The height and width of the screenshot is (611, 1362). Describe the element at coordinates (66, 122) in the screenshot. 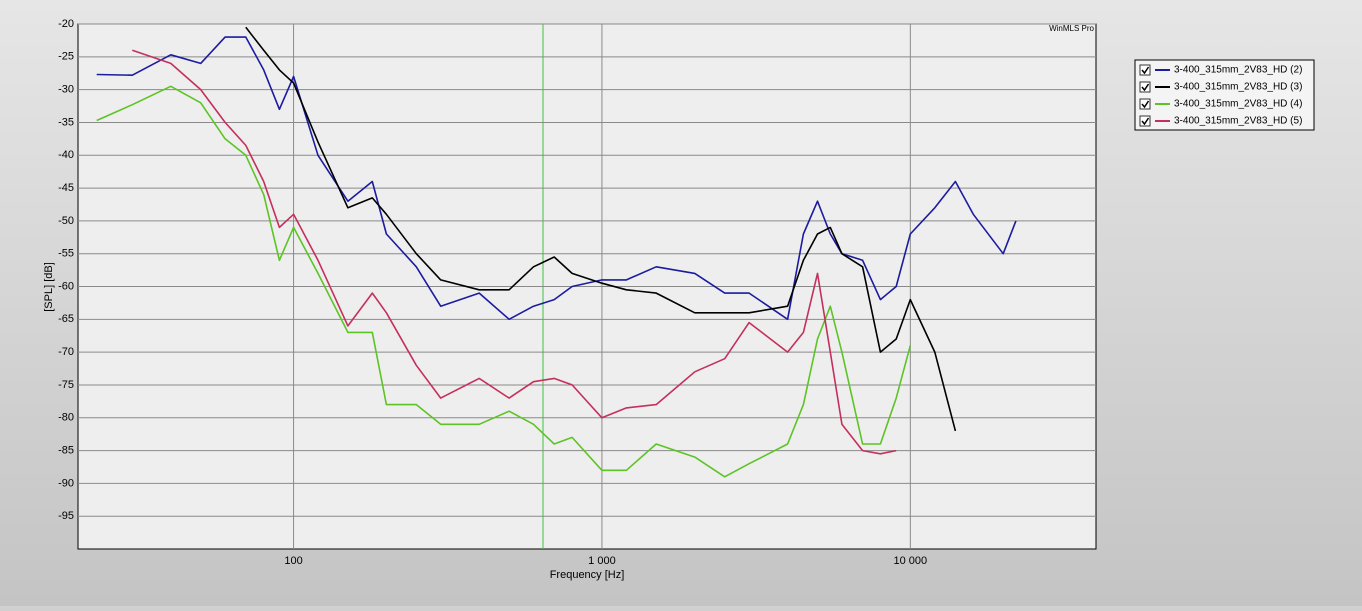

I see `y-tick-label: -35` at that location.